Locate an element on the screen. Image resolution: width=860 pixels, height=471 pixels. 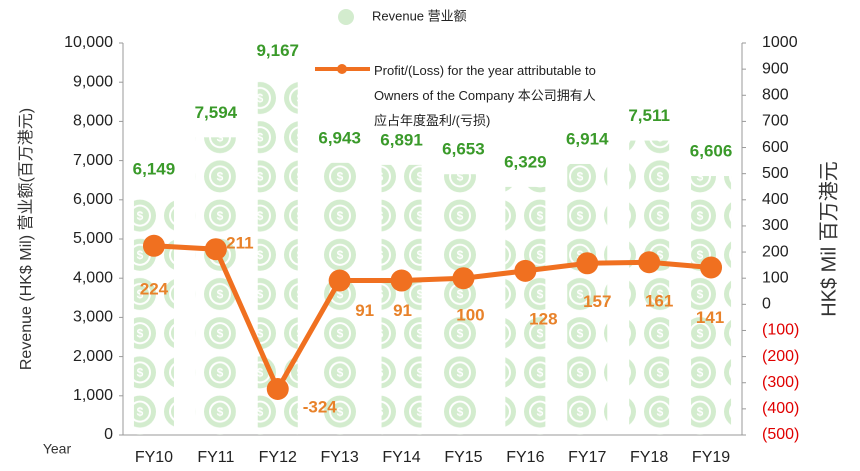
data-label: 128 is located at coordinates (543, 318).